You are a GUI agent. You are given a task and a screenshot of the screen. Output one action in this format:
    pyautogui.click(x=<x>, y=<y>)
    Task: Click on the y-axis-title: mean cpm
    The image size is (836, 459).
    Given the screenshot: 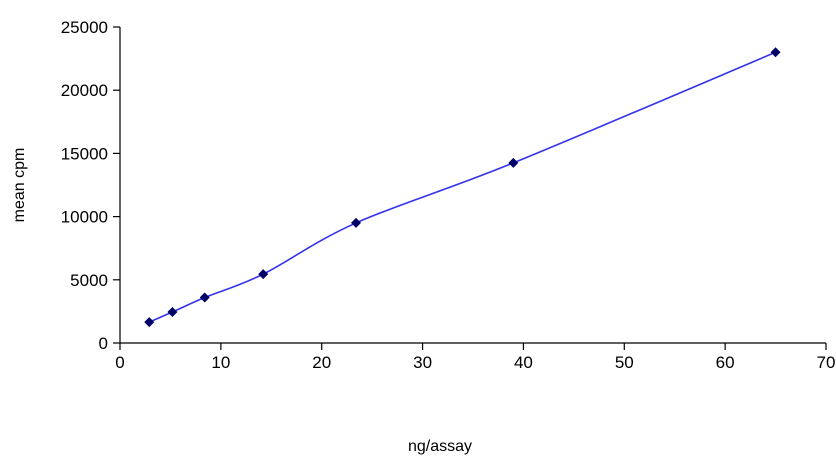 What is the action you would take?
    pyautogui.click(x=19, y=185)
    